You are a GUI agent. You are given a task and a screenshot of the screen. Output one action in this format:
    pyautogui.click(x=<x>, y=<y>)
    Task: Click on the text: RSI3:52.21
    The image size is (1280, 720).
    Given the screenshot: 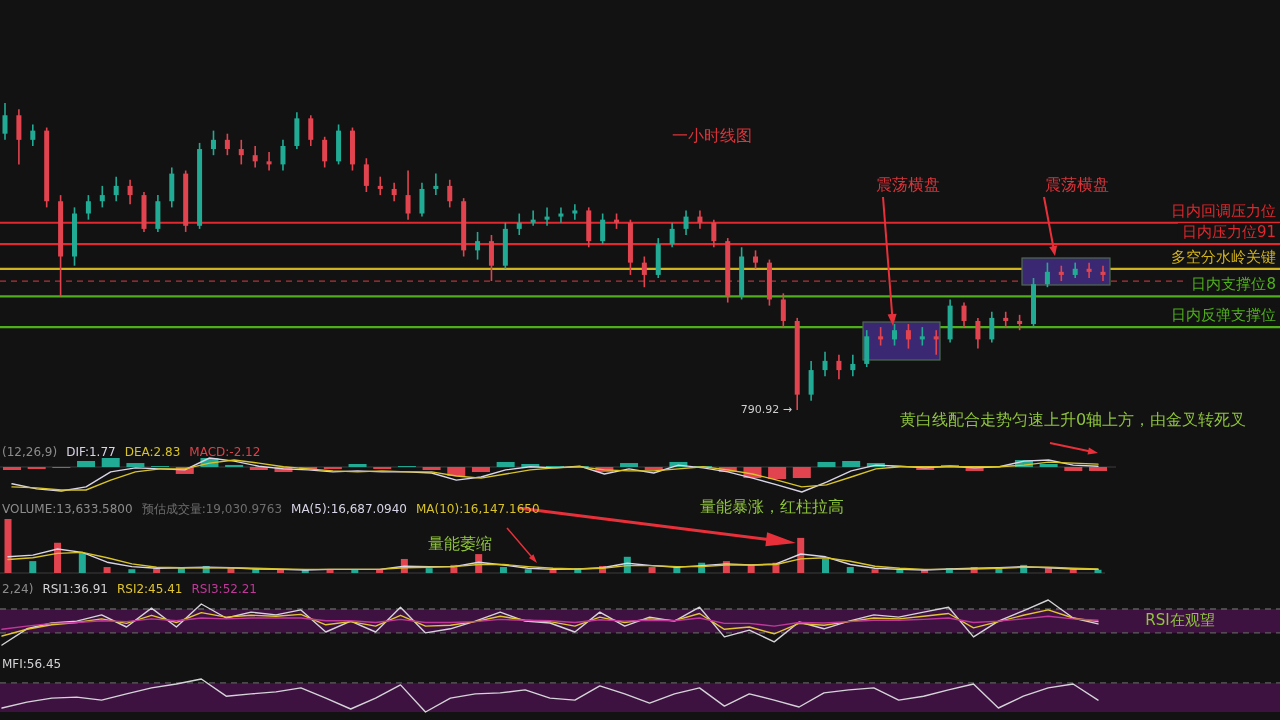 What is the action you would take?
    pyautogui.click(x=224, y=589)
    